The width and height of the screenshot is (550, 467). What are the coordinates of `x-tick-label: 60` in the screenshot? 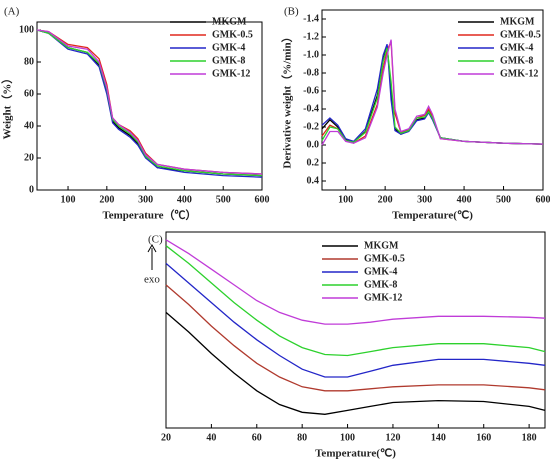 It's located at (257, 437).